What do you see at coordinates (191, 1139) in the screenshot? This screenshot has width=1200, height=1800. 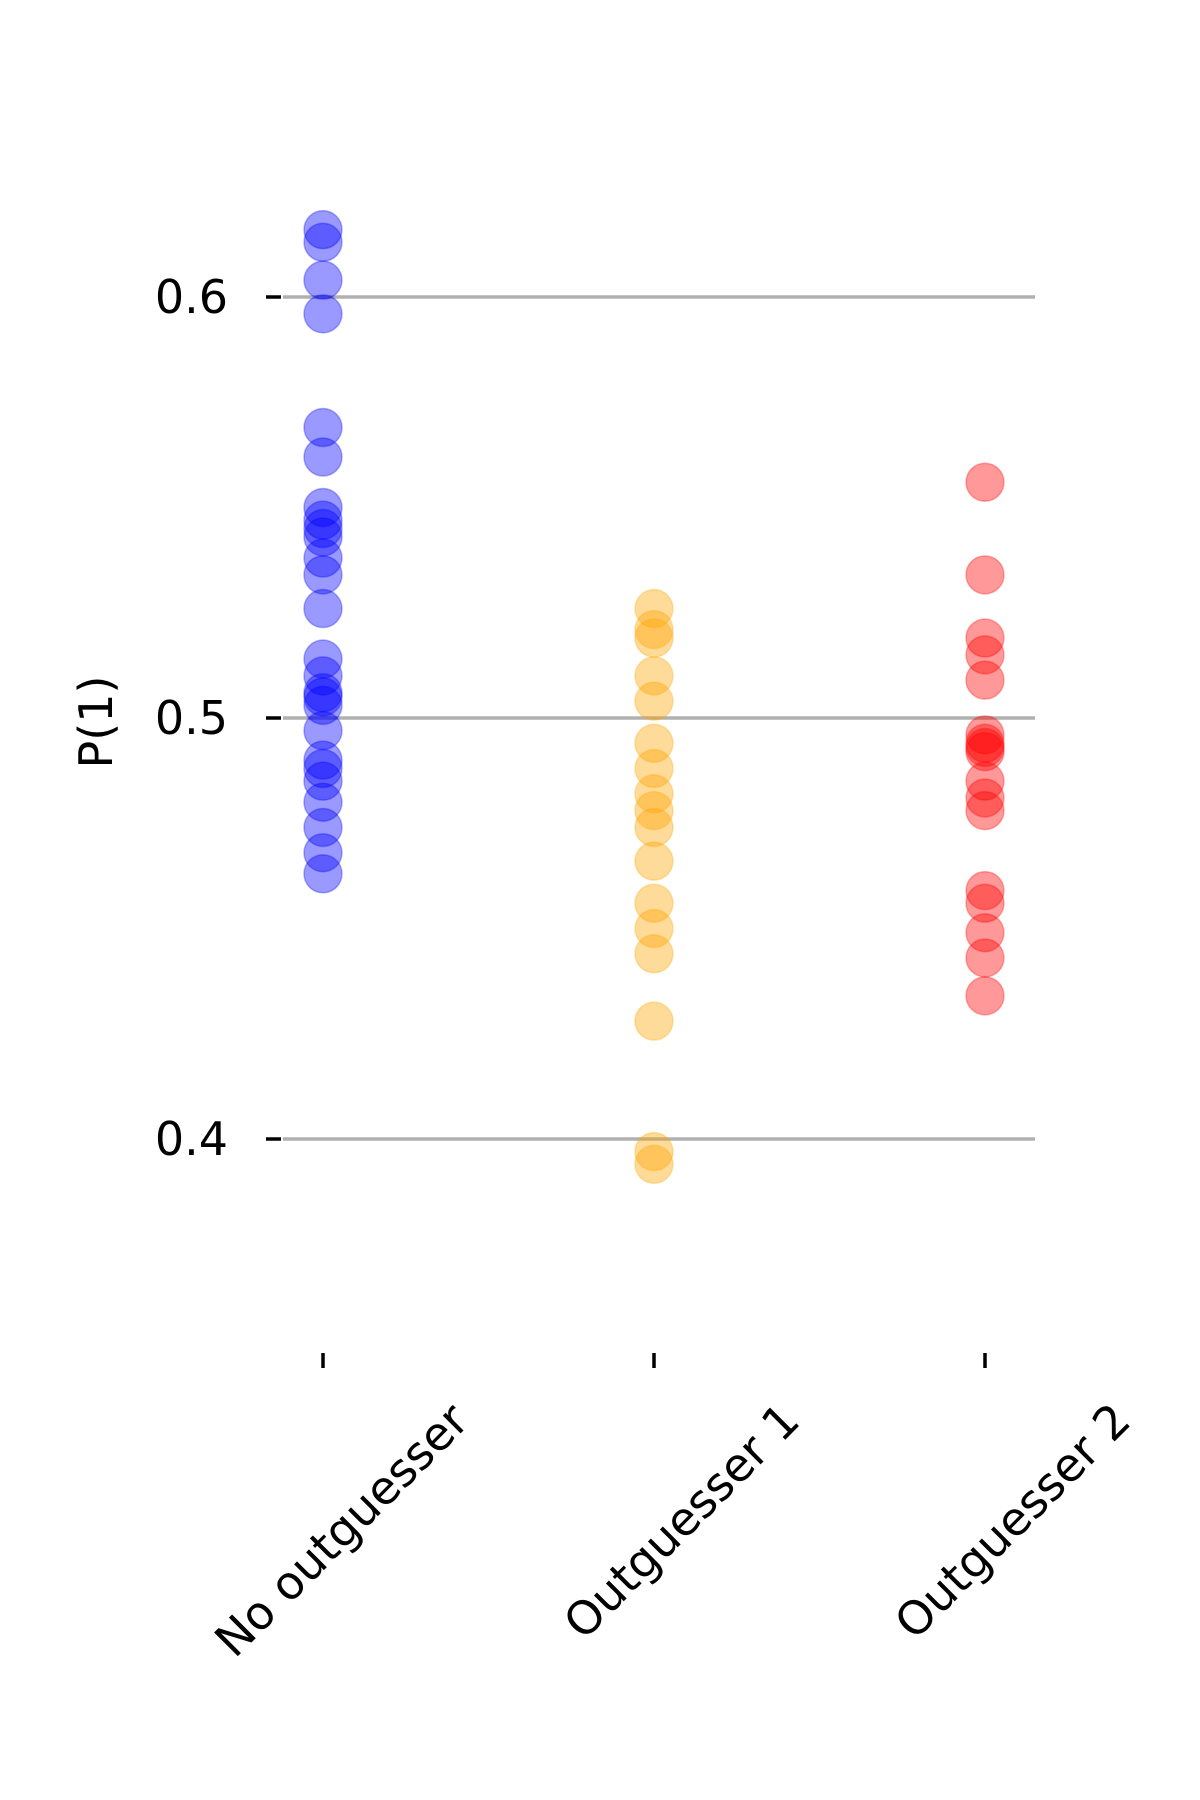 I see `y-tick-label: 0.4` at bounding box center [191, 1139].